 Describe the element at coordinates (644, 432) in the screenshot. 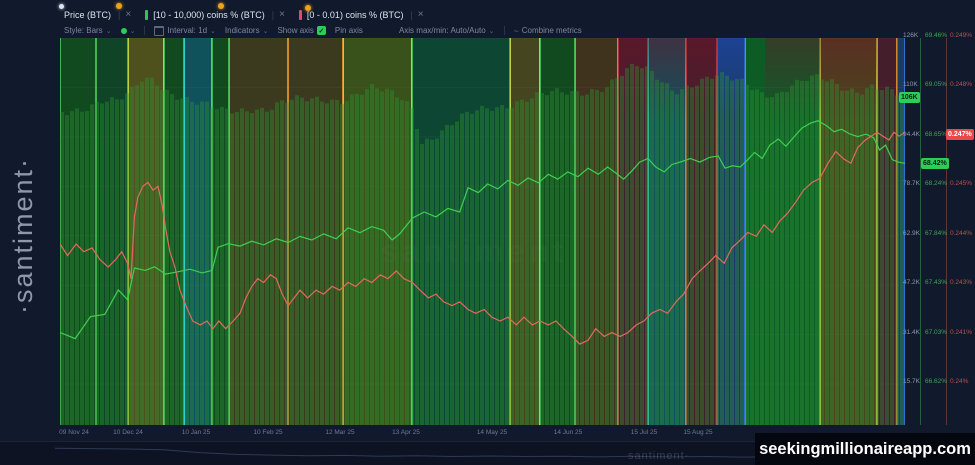

I see `x-axis-date-label: 15 Jul 25` at that location.